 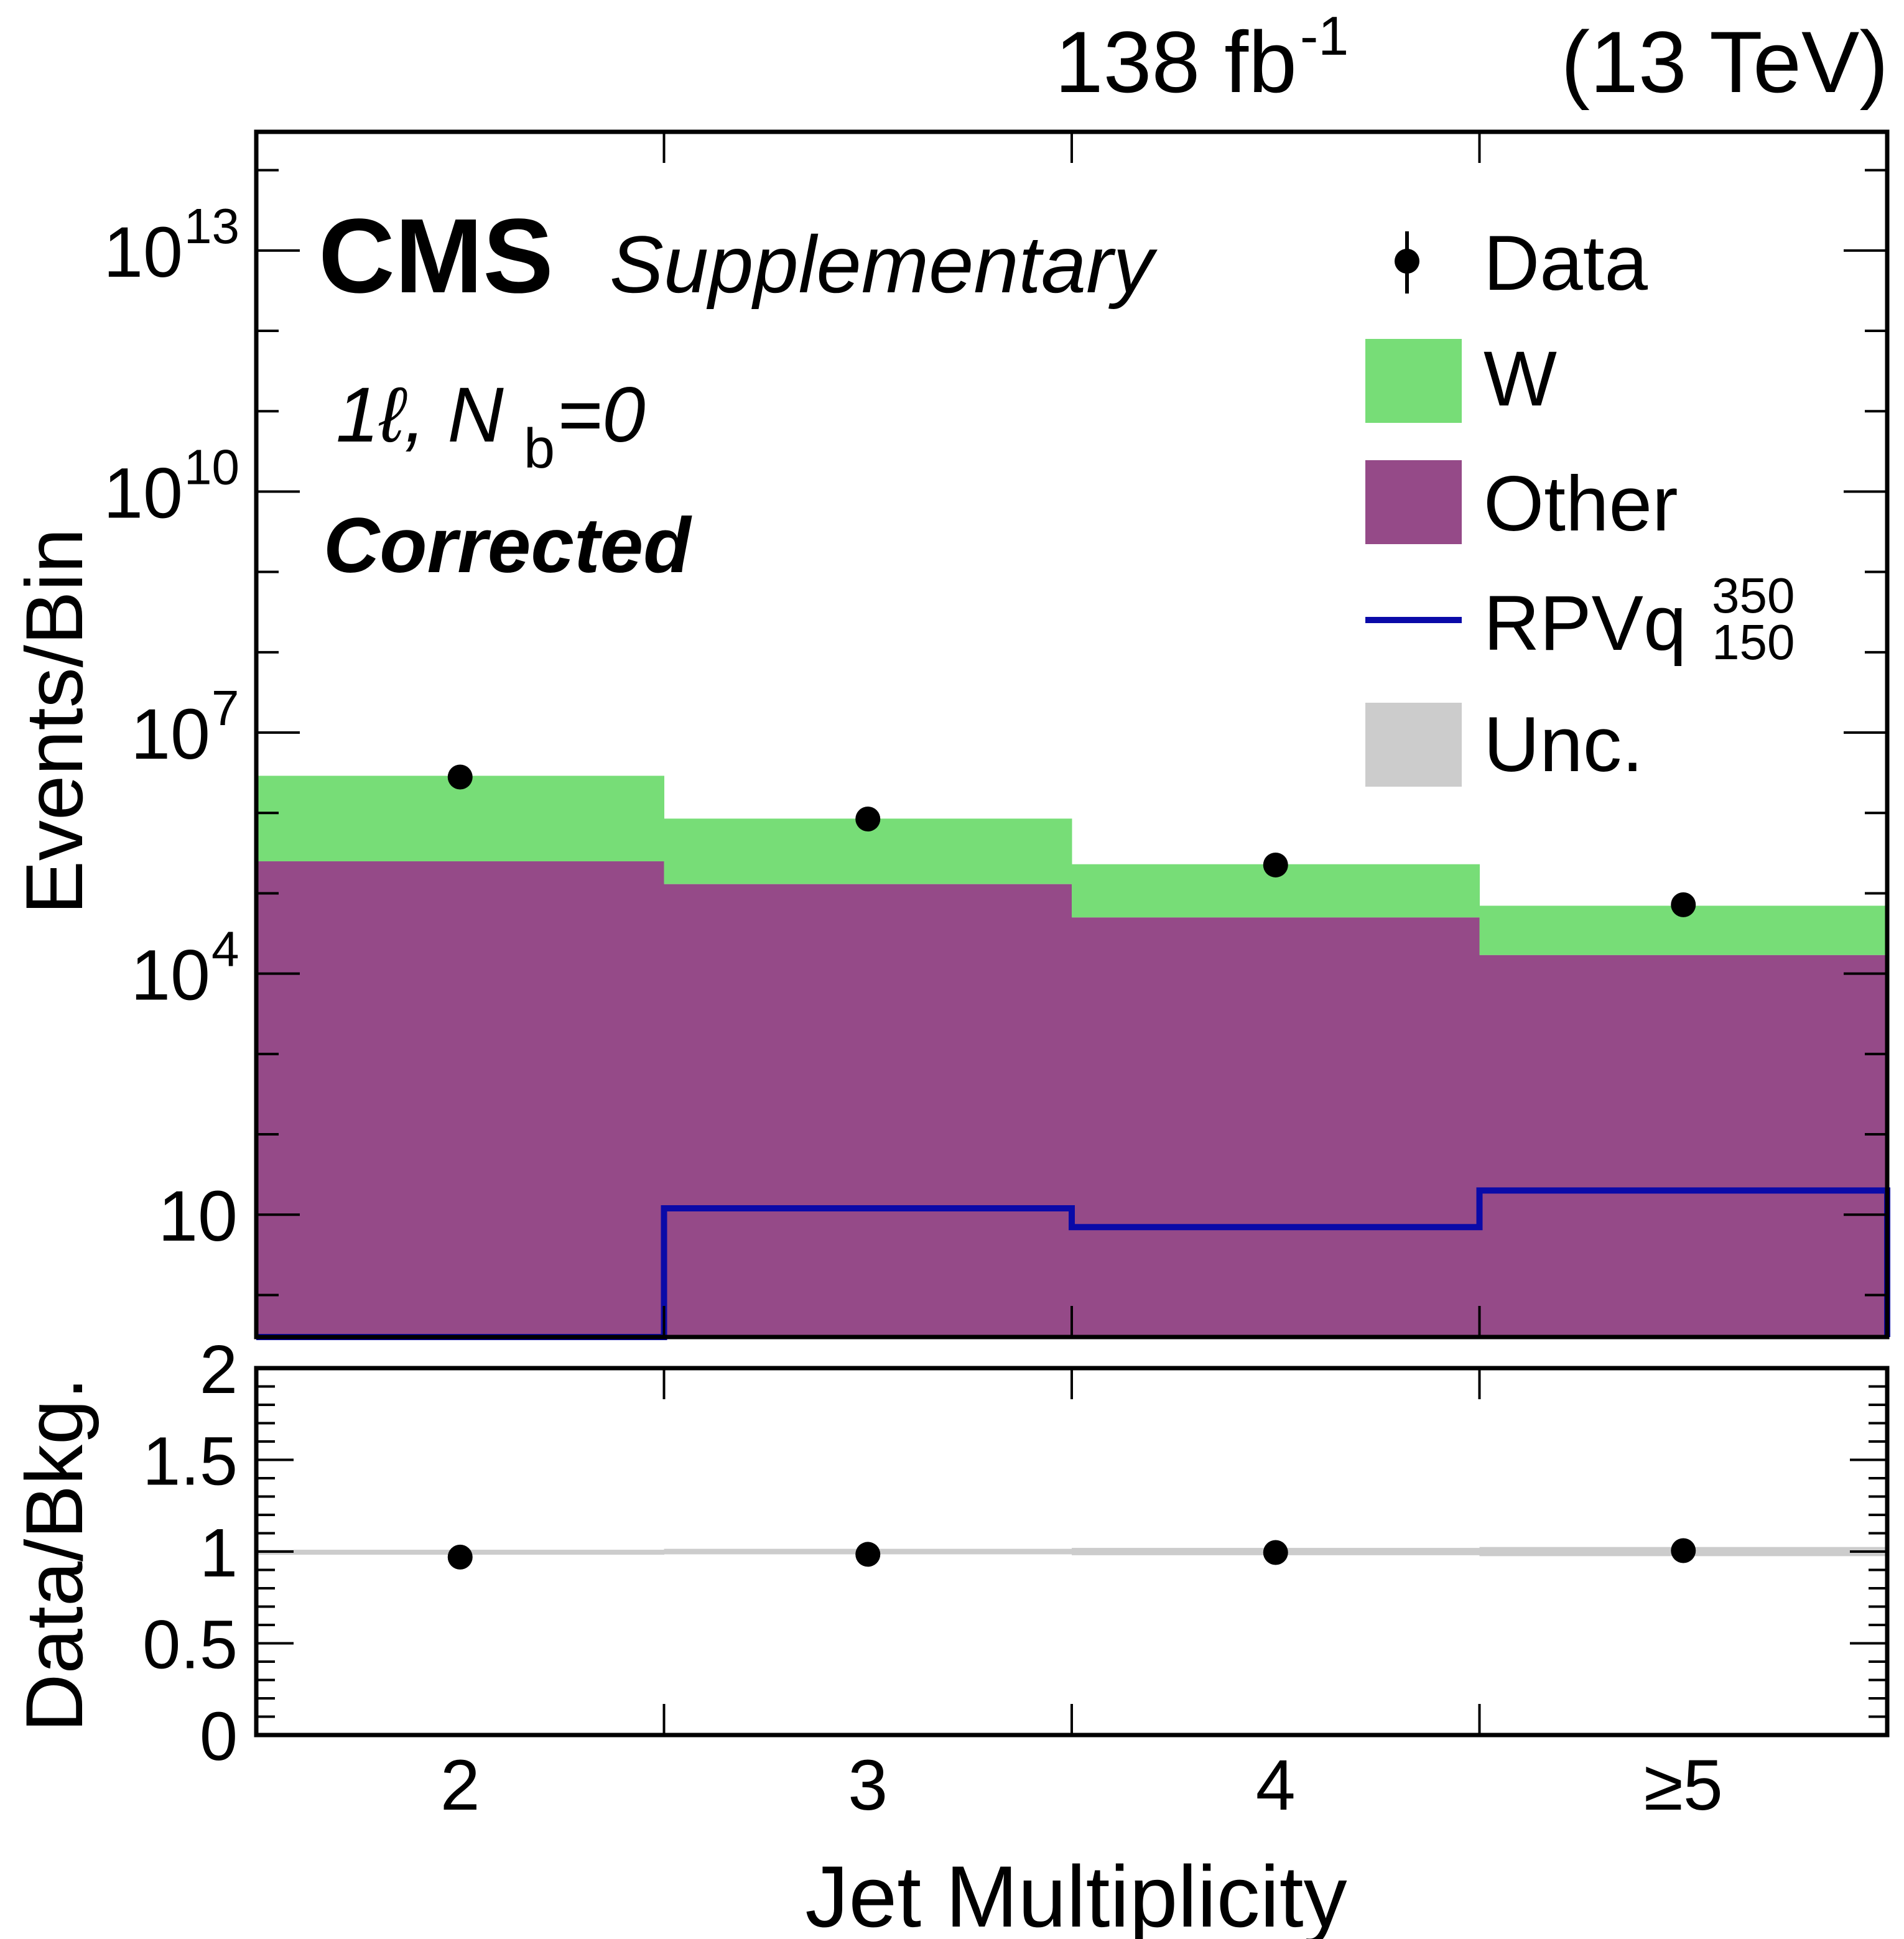 What do you see at coordinates (219, 1737) in the screenshot?
I see `ratio-y-tick-label: 0` at bounding box center [219, 1737].